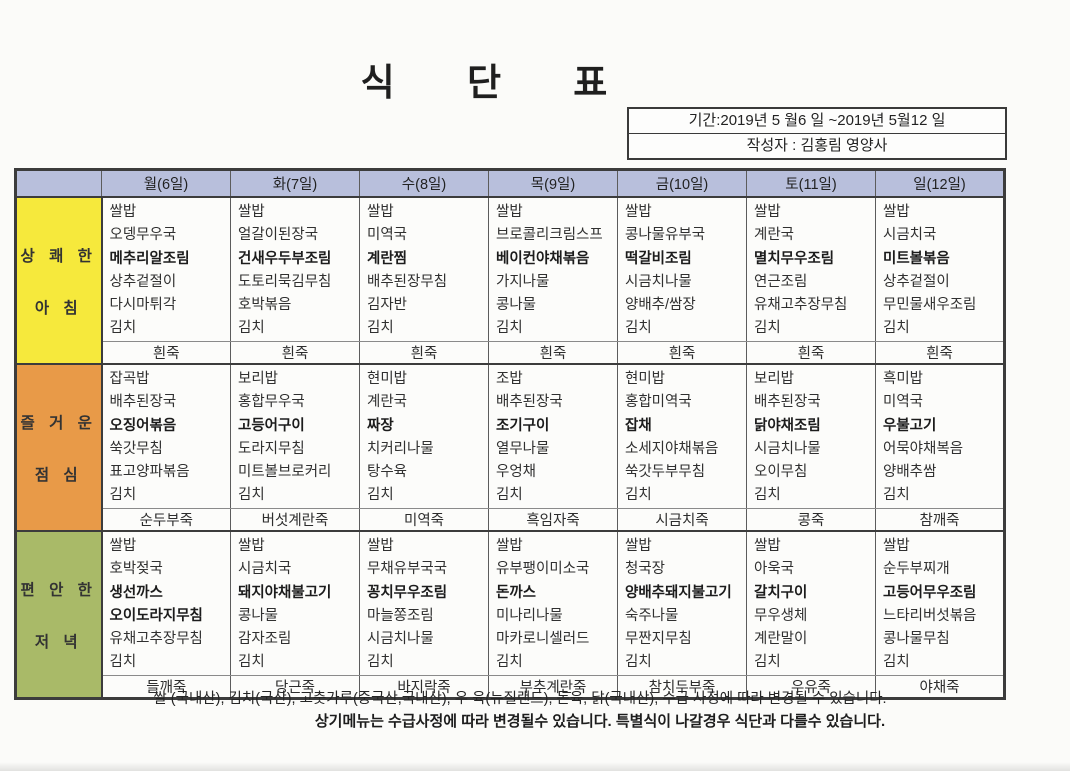 The width and height of the screenshot is (1070, 771). Describe the element at coordinates (400, 639) in the screenshot. I see `menu-item: 시금치나물` at that location.